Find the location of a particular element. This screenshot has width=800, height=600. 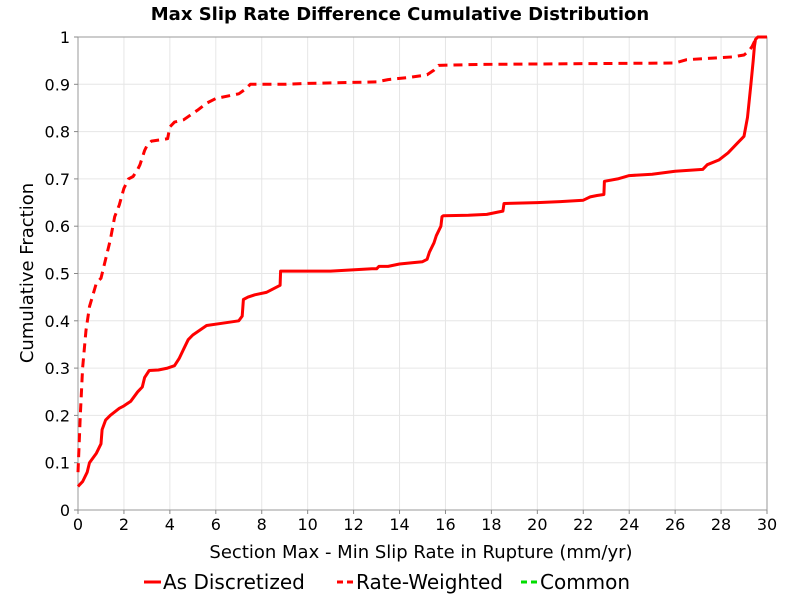

legend-label: Common is located at coordinates (585, 582).